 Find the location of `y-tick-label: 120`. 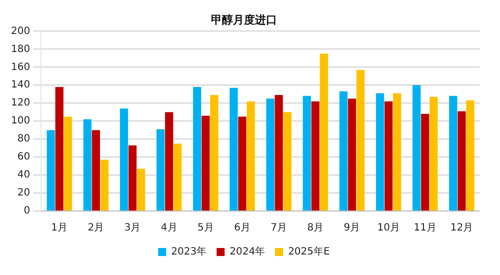

y-tick-label: 120 is located at coordinates (20, 103).